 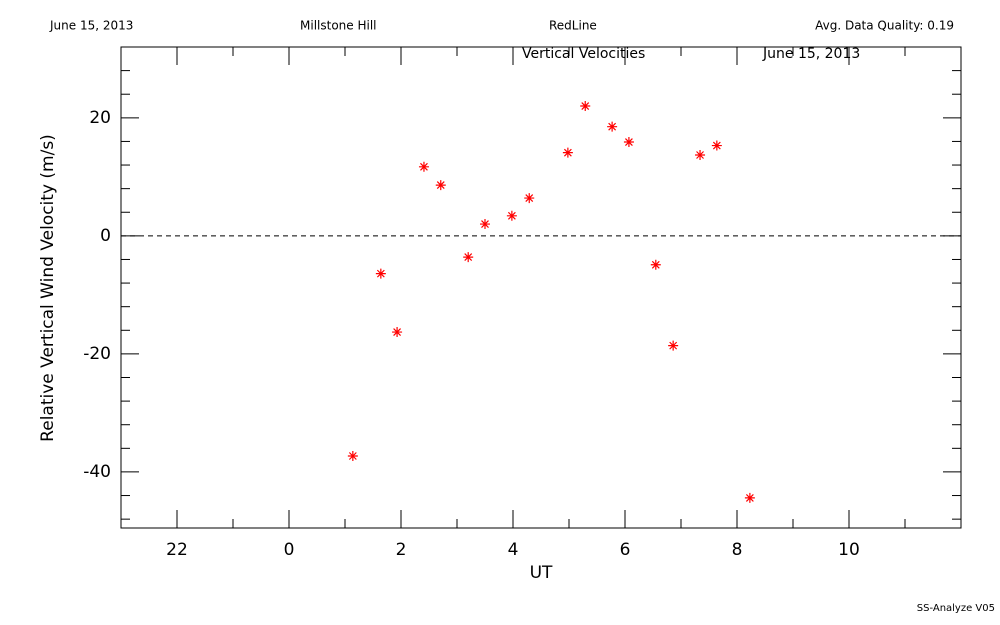 I want to click on x-tick-label: 4, so click(x=513, y=550).